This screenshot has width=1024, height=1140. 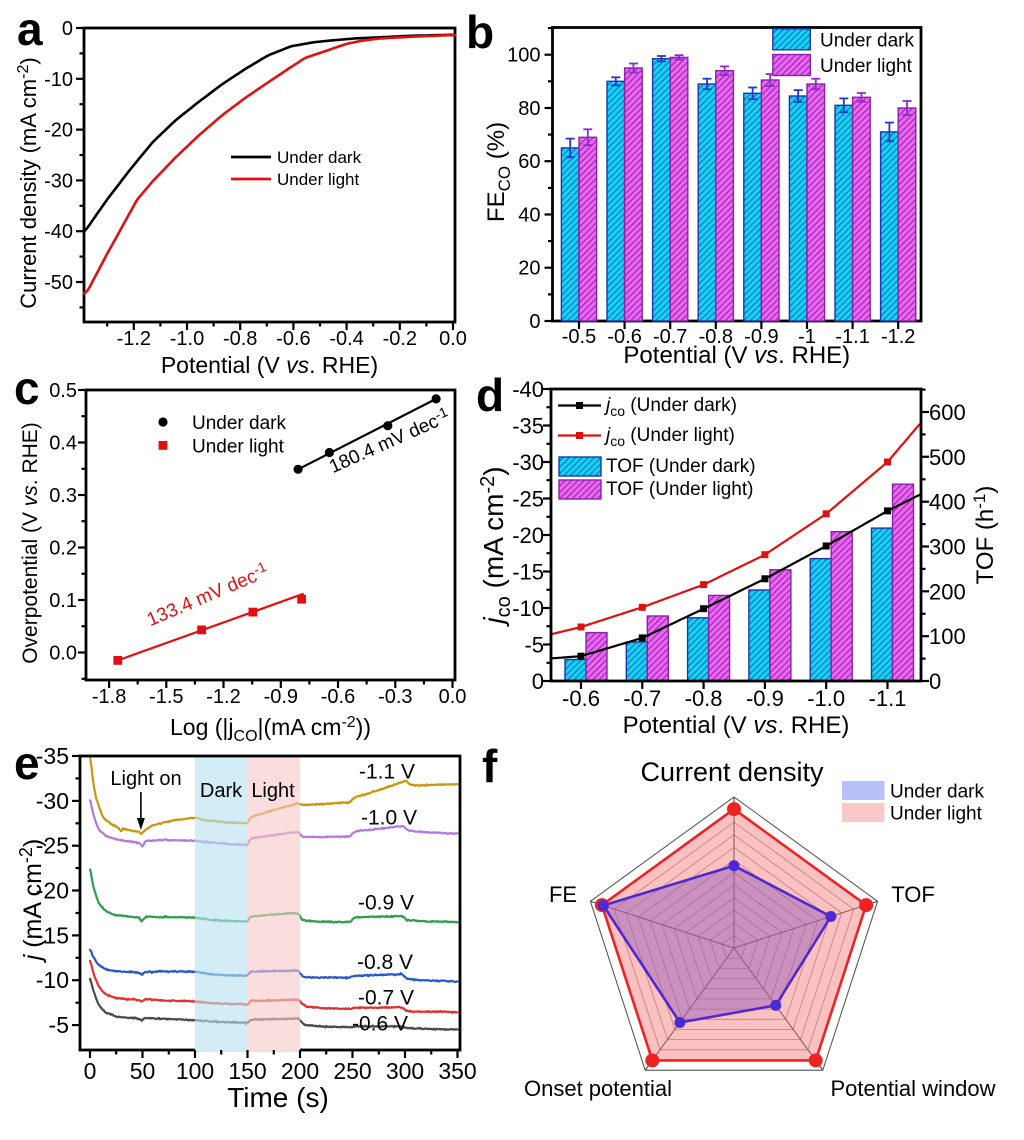 I want to click on svg-text: 600, so click(x=947, y=412).